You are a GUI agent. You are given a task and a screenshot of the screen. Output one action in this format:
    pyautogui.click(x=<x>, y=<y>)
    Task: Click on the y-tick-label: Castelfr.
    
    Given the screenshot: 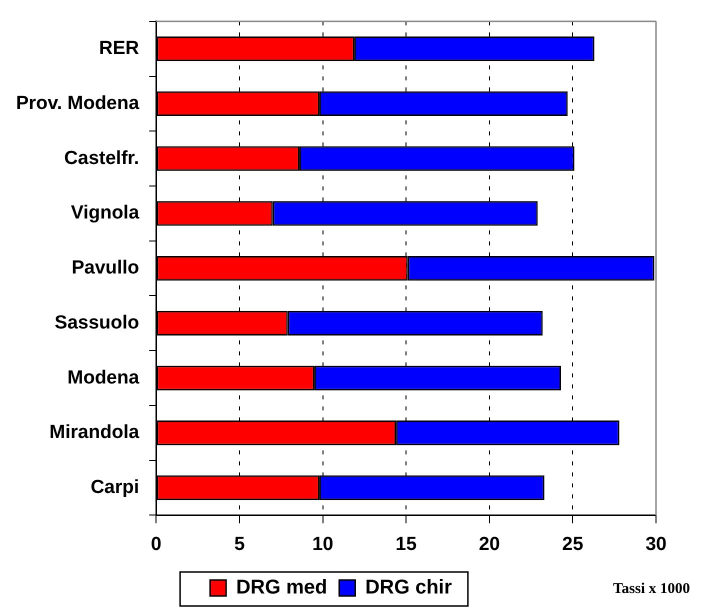 What is the action you would take?
    pyautogui.click(x=102, y=158)
    